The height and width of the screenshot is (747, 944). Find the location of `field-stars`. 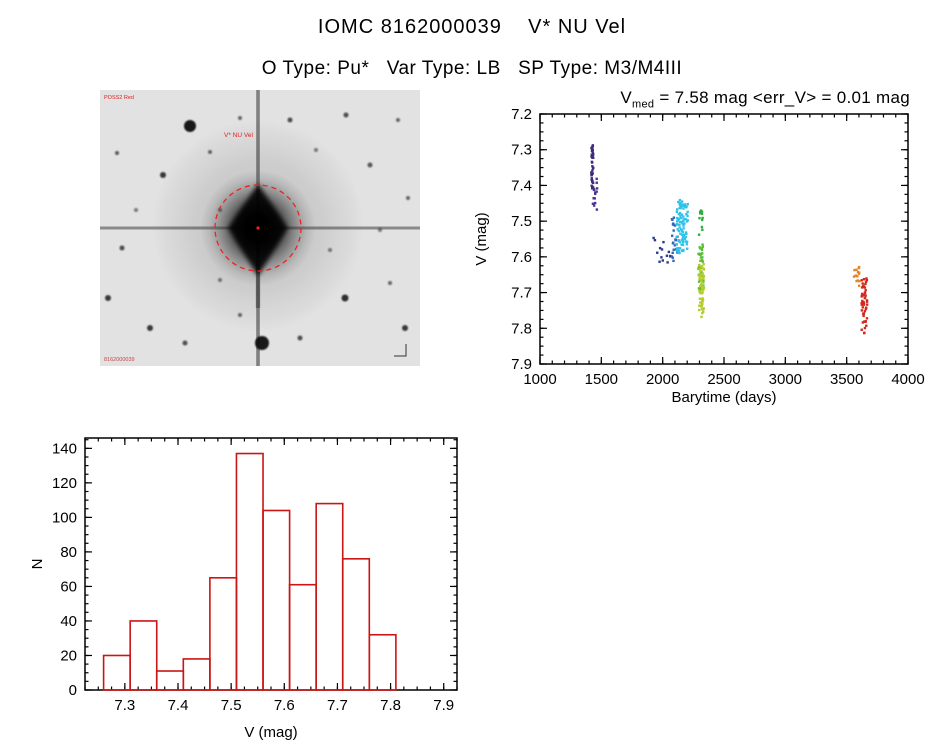

field-stars is located at coordinates (257, 231).